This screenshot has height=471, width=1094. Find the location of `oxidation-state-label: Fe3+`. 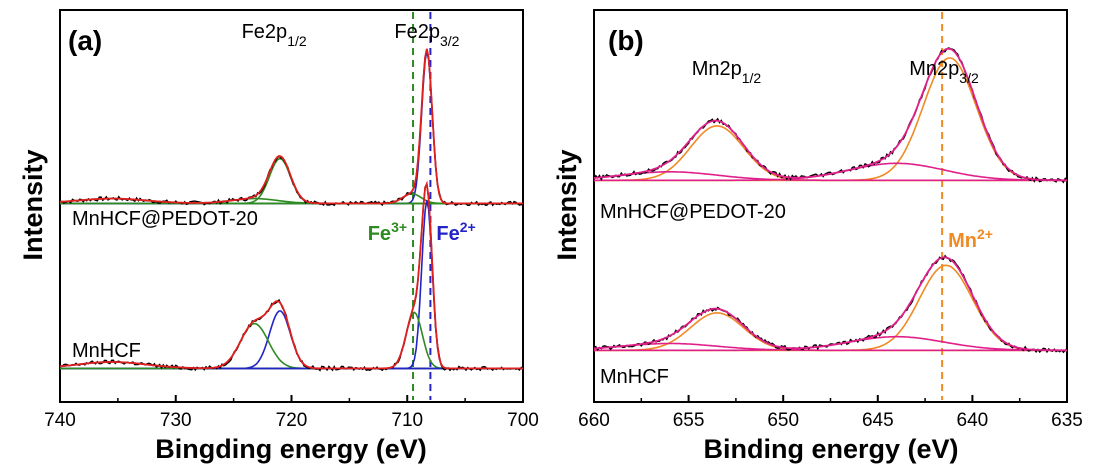

oxidation-state-label: Fe3+ is located at coordinates (387, 232).